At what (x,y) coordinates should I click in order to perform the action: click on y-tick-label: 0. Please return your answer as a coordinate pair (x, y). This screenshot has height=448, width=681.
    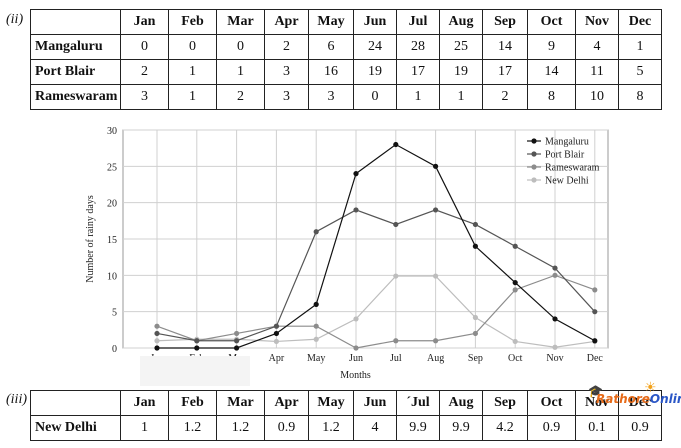
    Looking at the image, I should click on (114, 349).